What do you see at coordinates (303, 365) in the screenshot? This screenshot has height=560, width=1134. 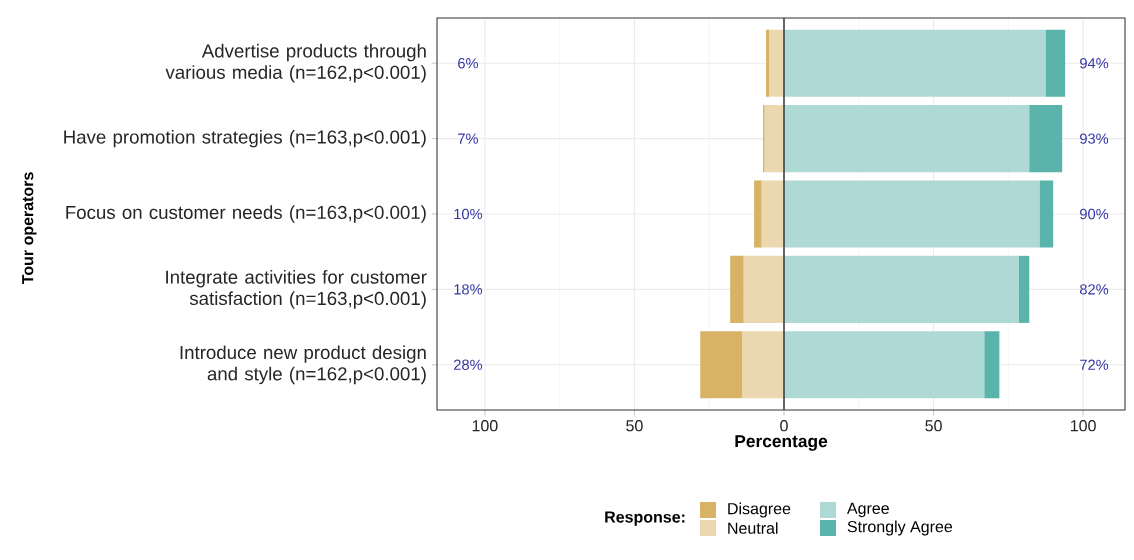 I see `y-tick-label: Introduce new product design and style (n=162,p<0.001)` at bounding box center [303, 365].